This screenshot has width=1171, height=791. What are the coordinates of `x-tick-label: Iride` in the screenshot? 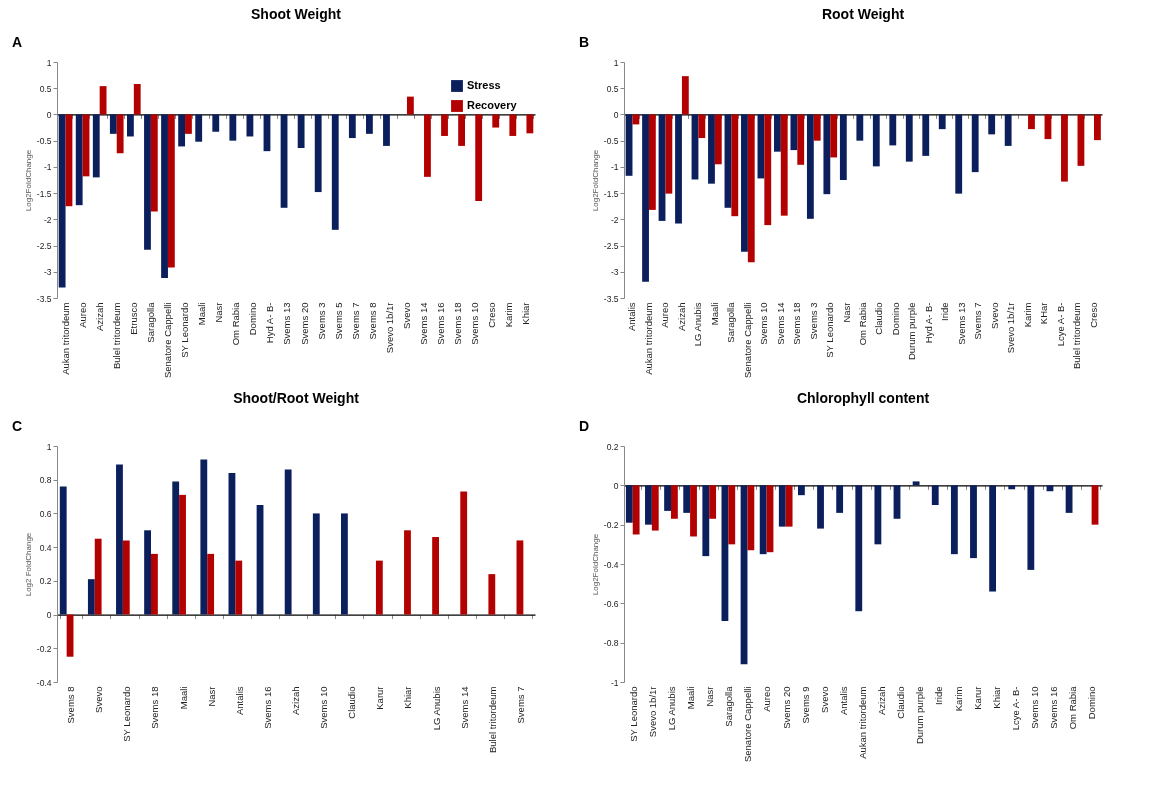 It's located at (939, 695).